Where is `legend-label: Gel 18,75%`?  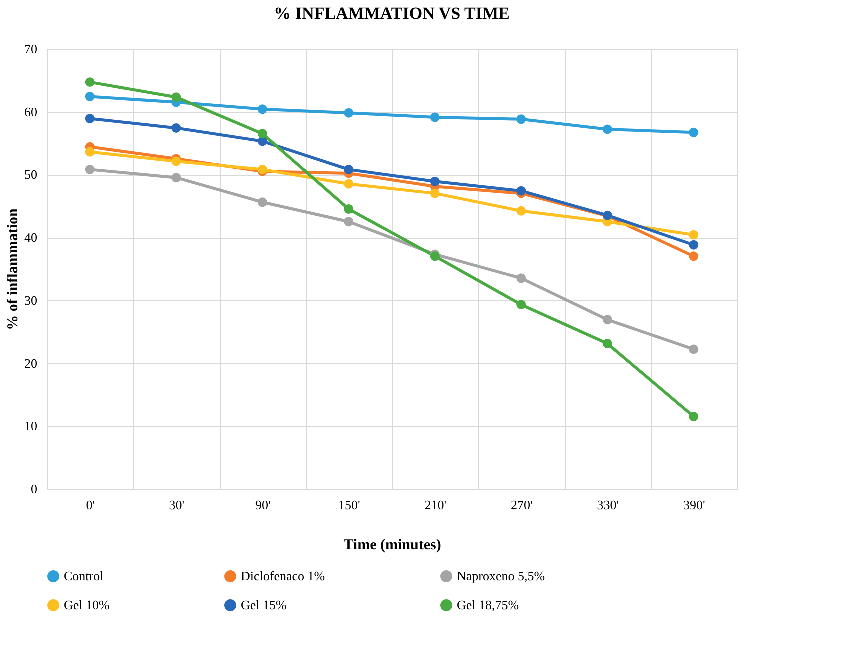
legend-label: Gel 18,75% is located at coordinates (488, 605).